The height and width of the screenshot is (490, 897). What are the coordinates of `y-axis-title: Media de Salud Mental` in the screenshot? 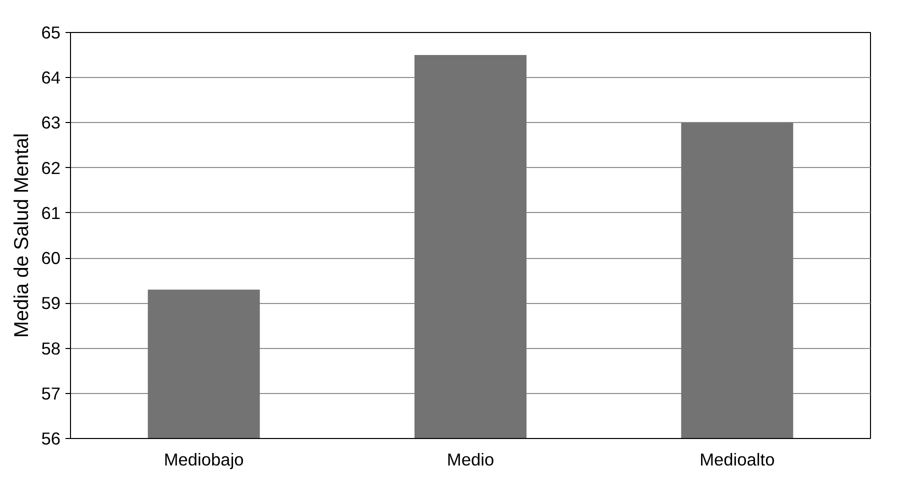 It's located at (22, 235).